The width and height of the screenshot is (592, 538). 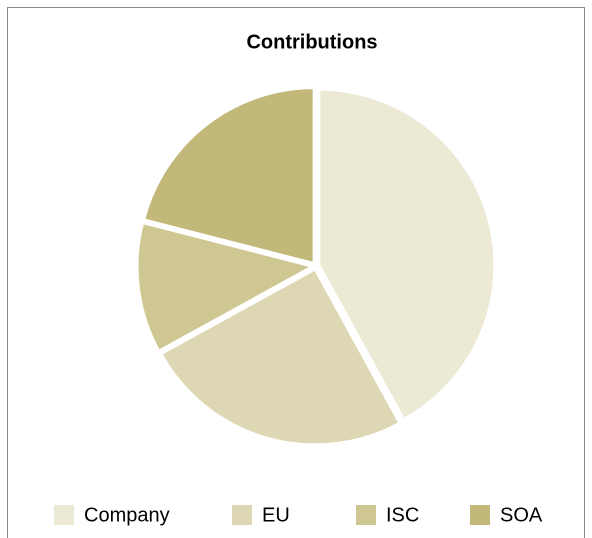 I want to click on legend-label: Company, so click(x=127, y=515).